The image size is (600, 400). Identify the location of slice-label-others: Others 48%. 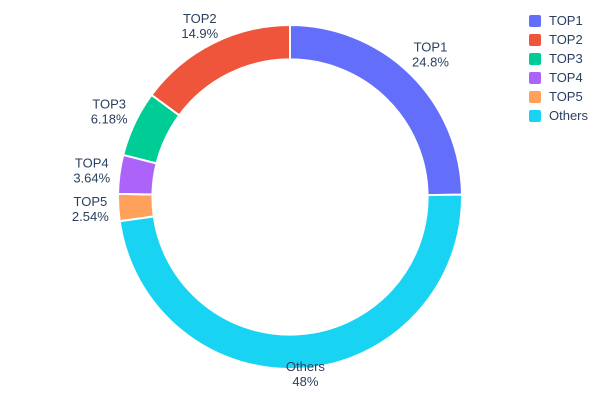
(306, 374).